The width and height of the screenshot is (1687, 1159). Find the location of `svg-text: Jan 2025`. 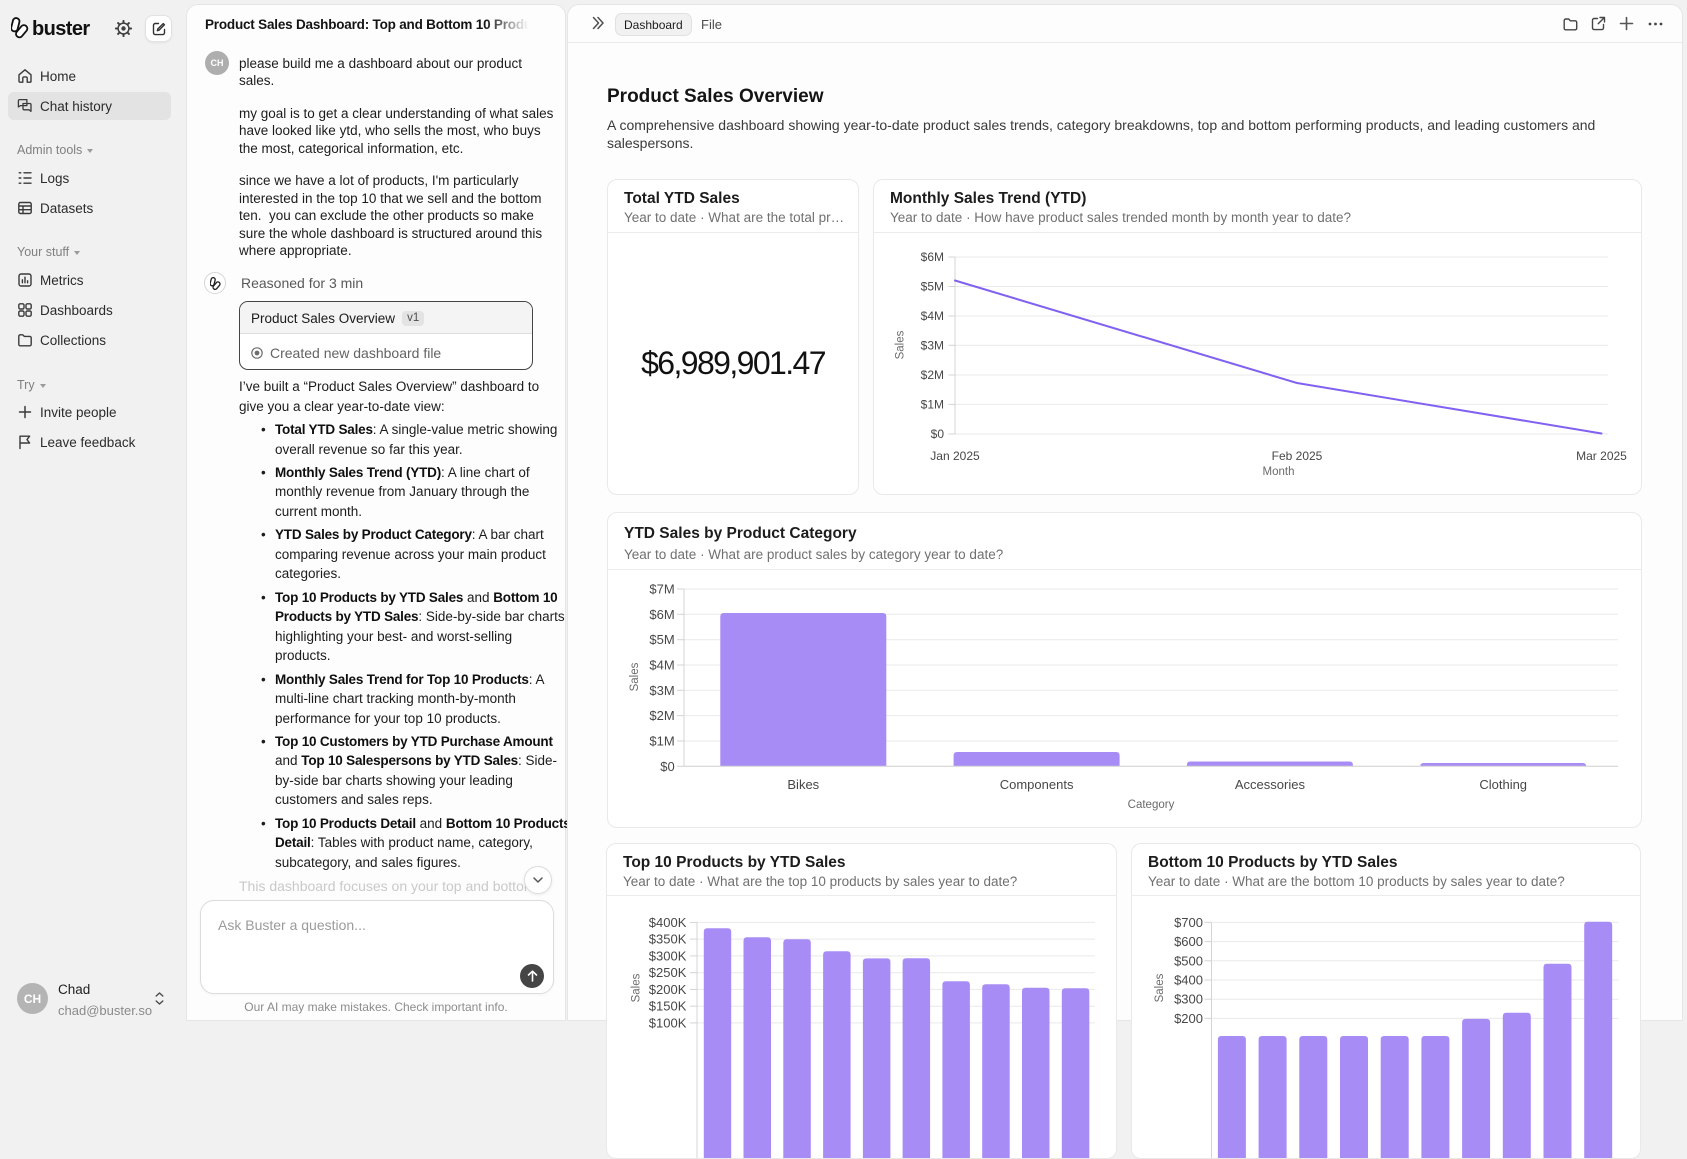

svg-text: Jan 2025 is located at coordinates (955, 456).